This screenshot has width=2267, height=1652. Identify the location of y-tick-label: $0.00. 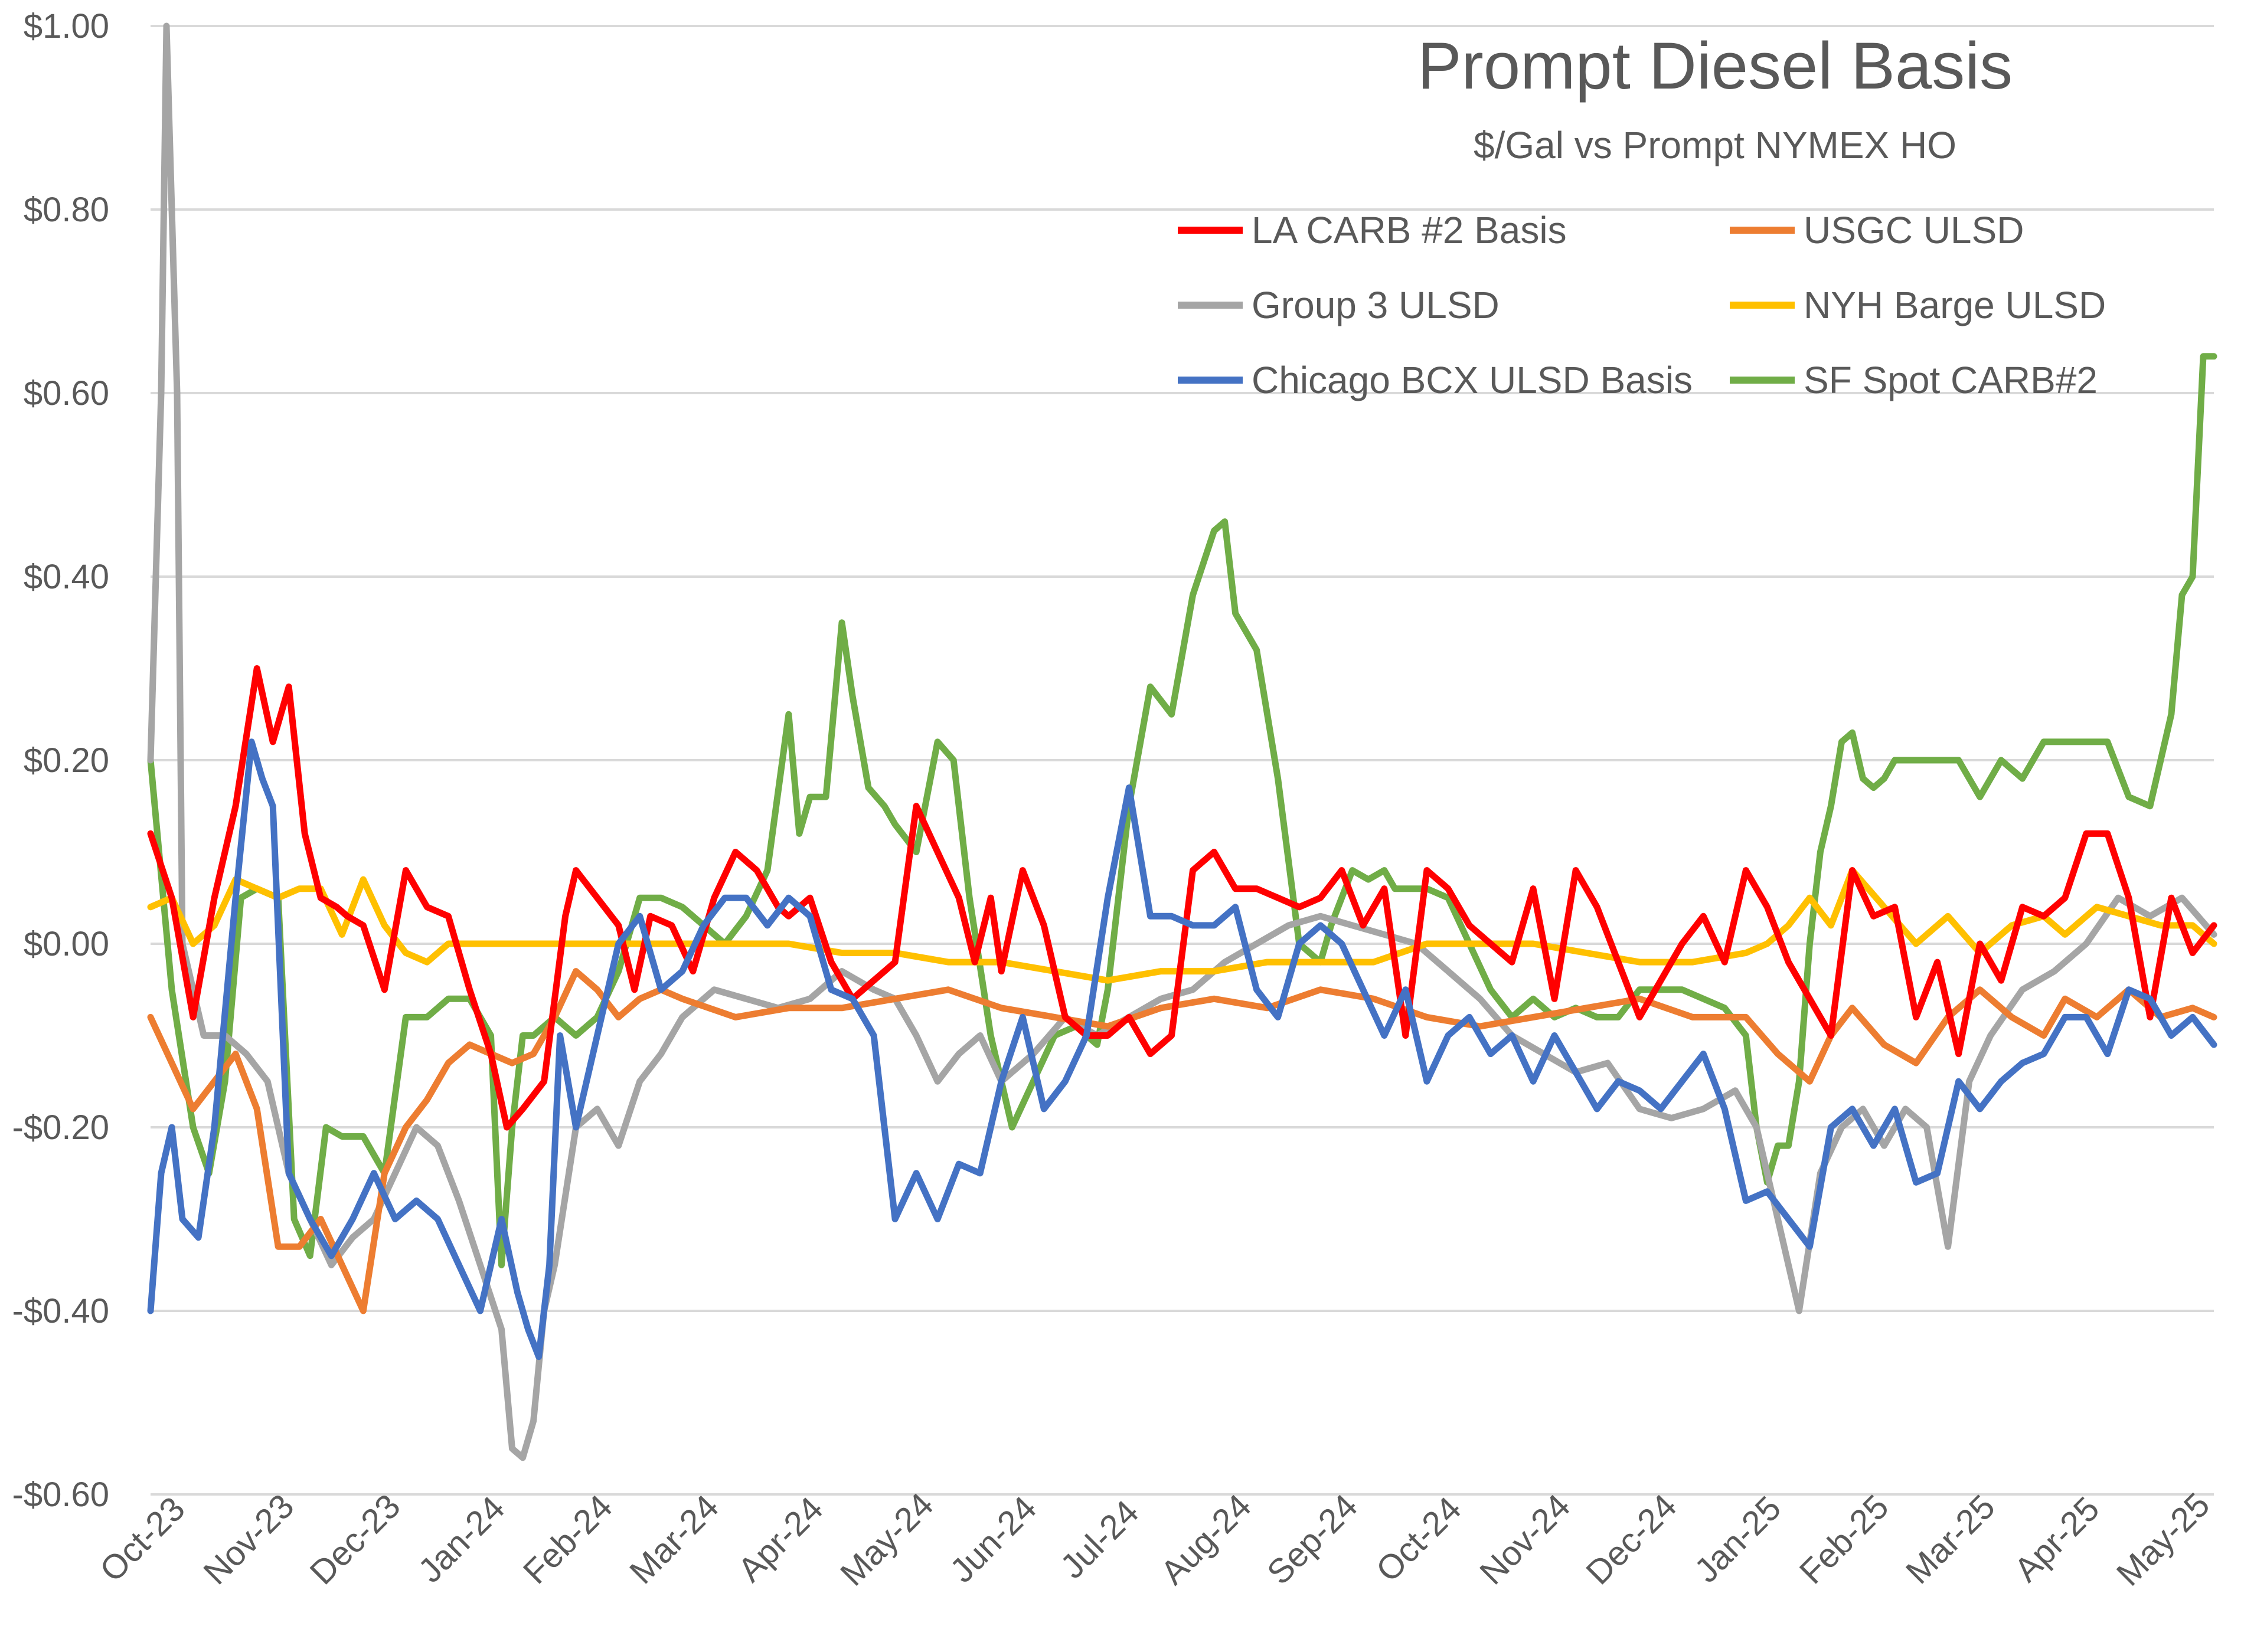
(66, 944).